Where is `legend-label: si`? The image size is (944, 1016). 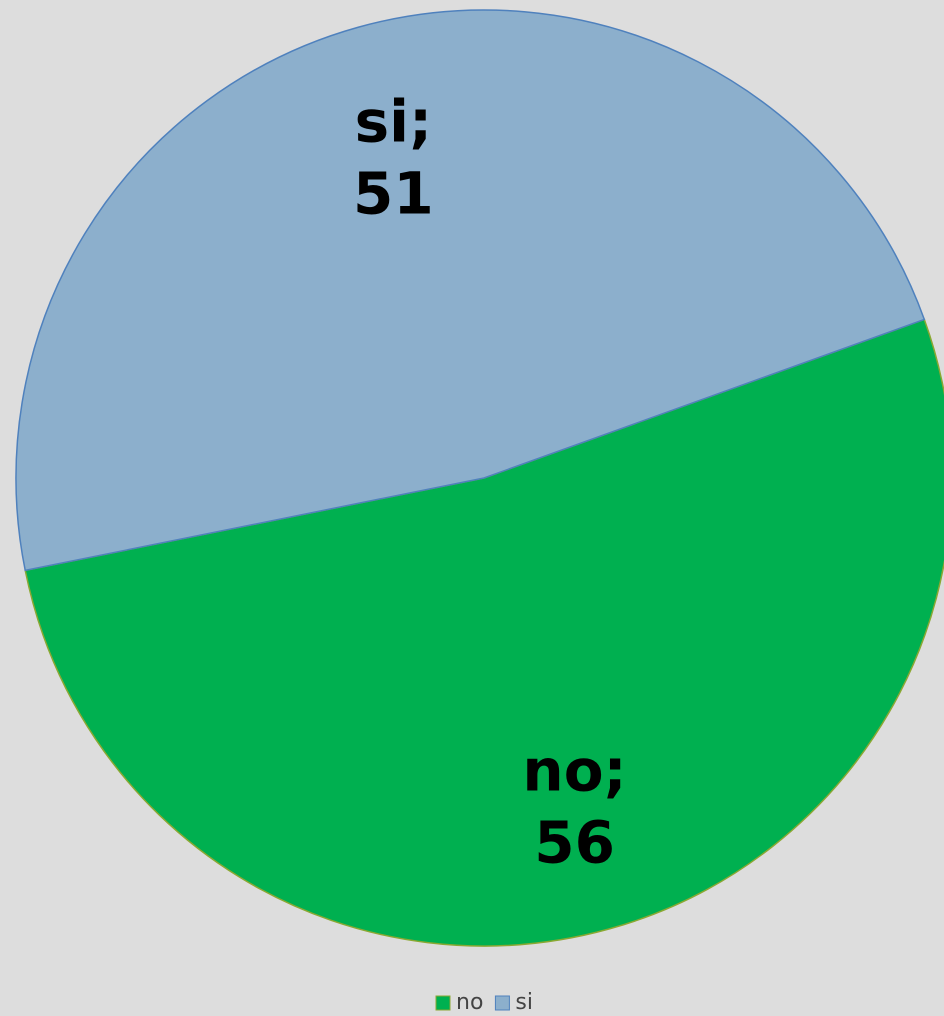
legend-label: si is located at coordinates (524, 1002).